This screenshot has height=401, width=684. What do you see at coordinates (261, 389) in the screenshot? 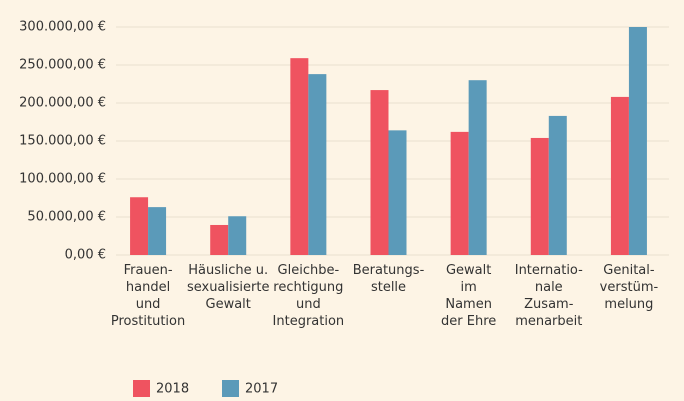
I see `legend-label: 2017` at bounding box center [261, 389].